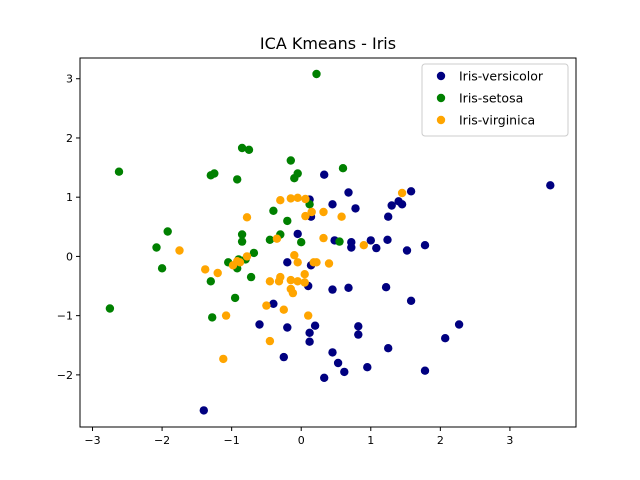 Image resolution: width=640 pixels, height=480 pixels. I want to click on legend-frame, so click(495, 100).